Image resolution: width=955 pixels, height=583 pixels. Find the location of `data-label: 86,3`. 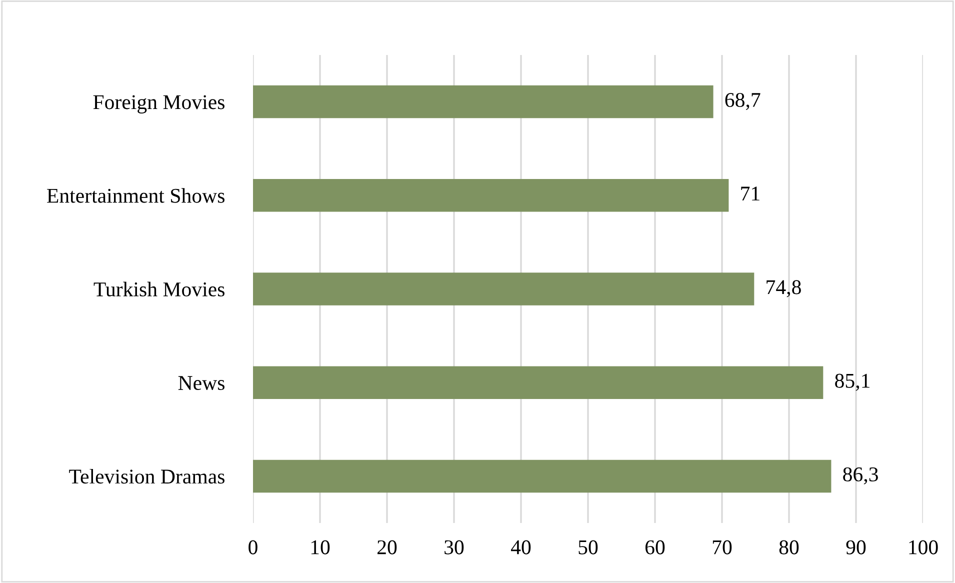

data-label: 86,3 is located at coordinates (860, 475).